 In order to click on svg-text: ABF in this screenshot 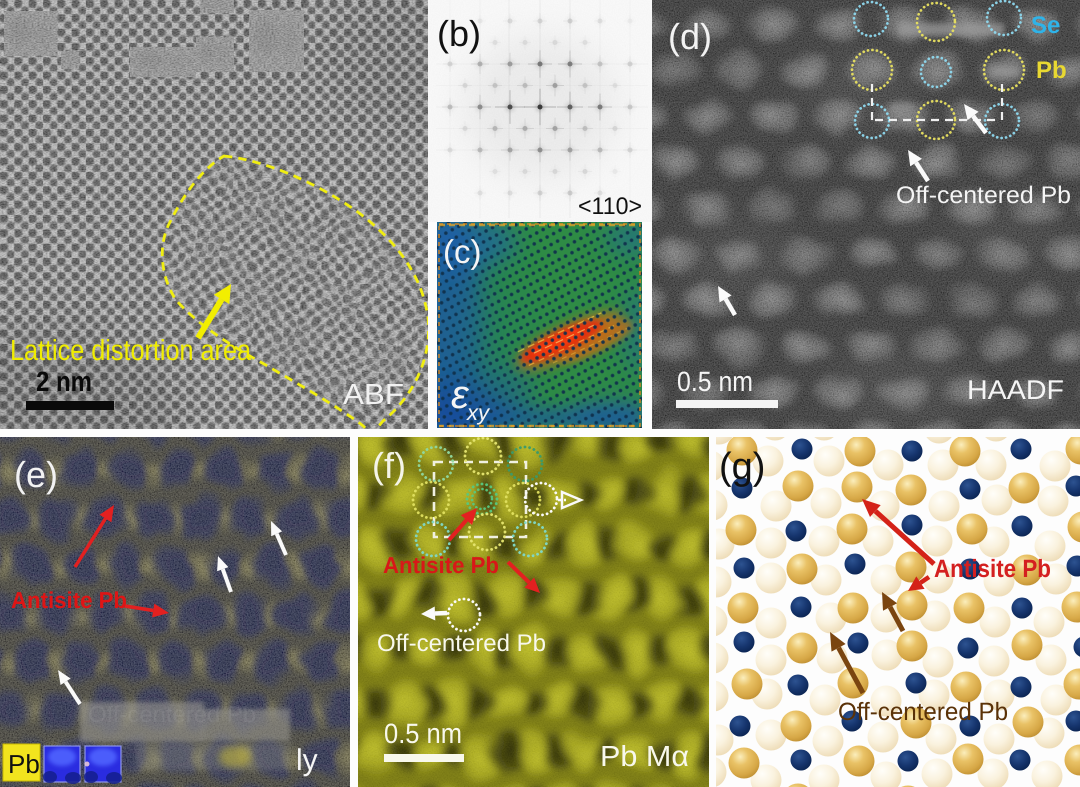, I will do `click(373, 395)`.